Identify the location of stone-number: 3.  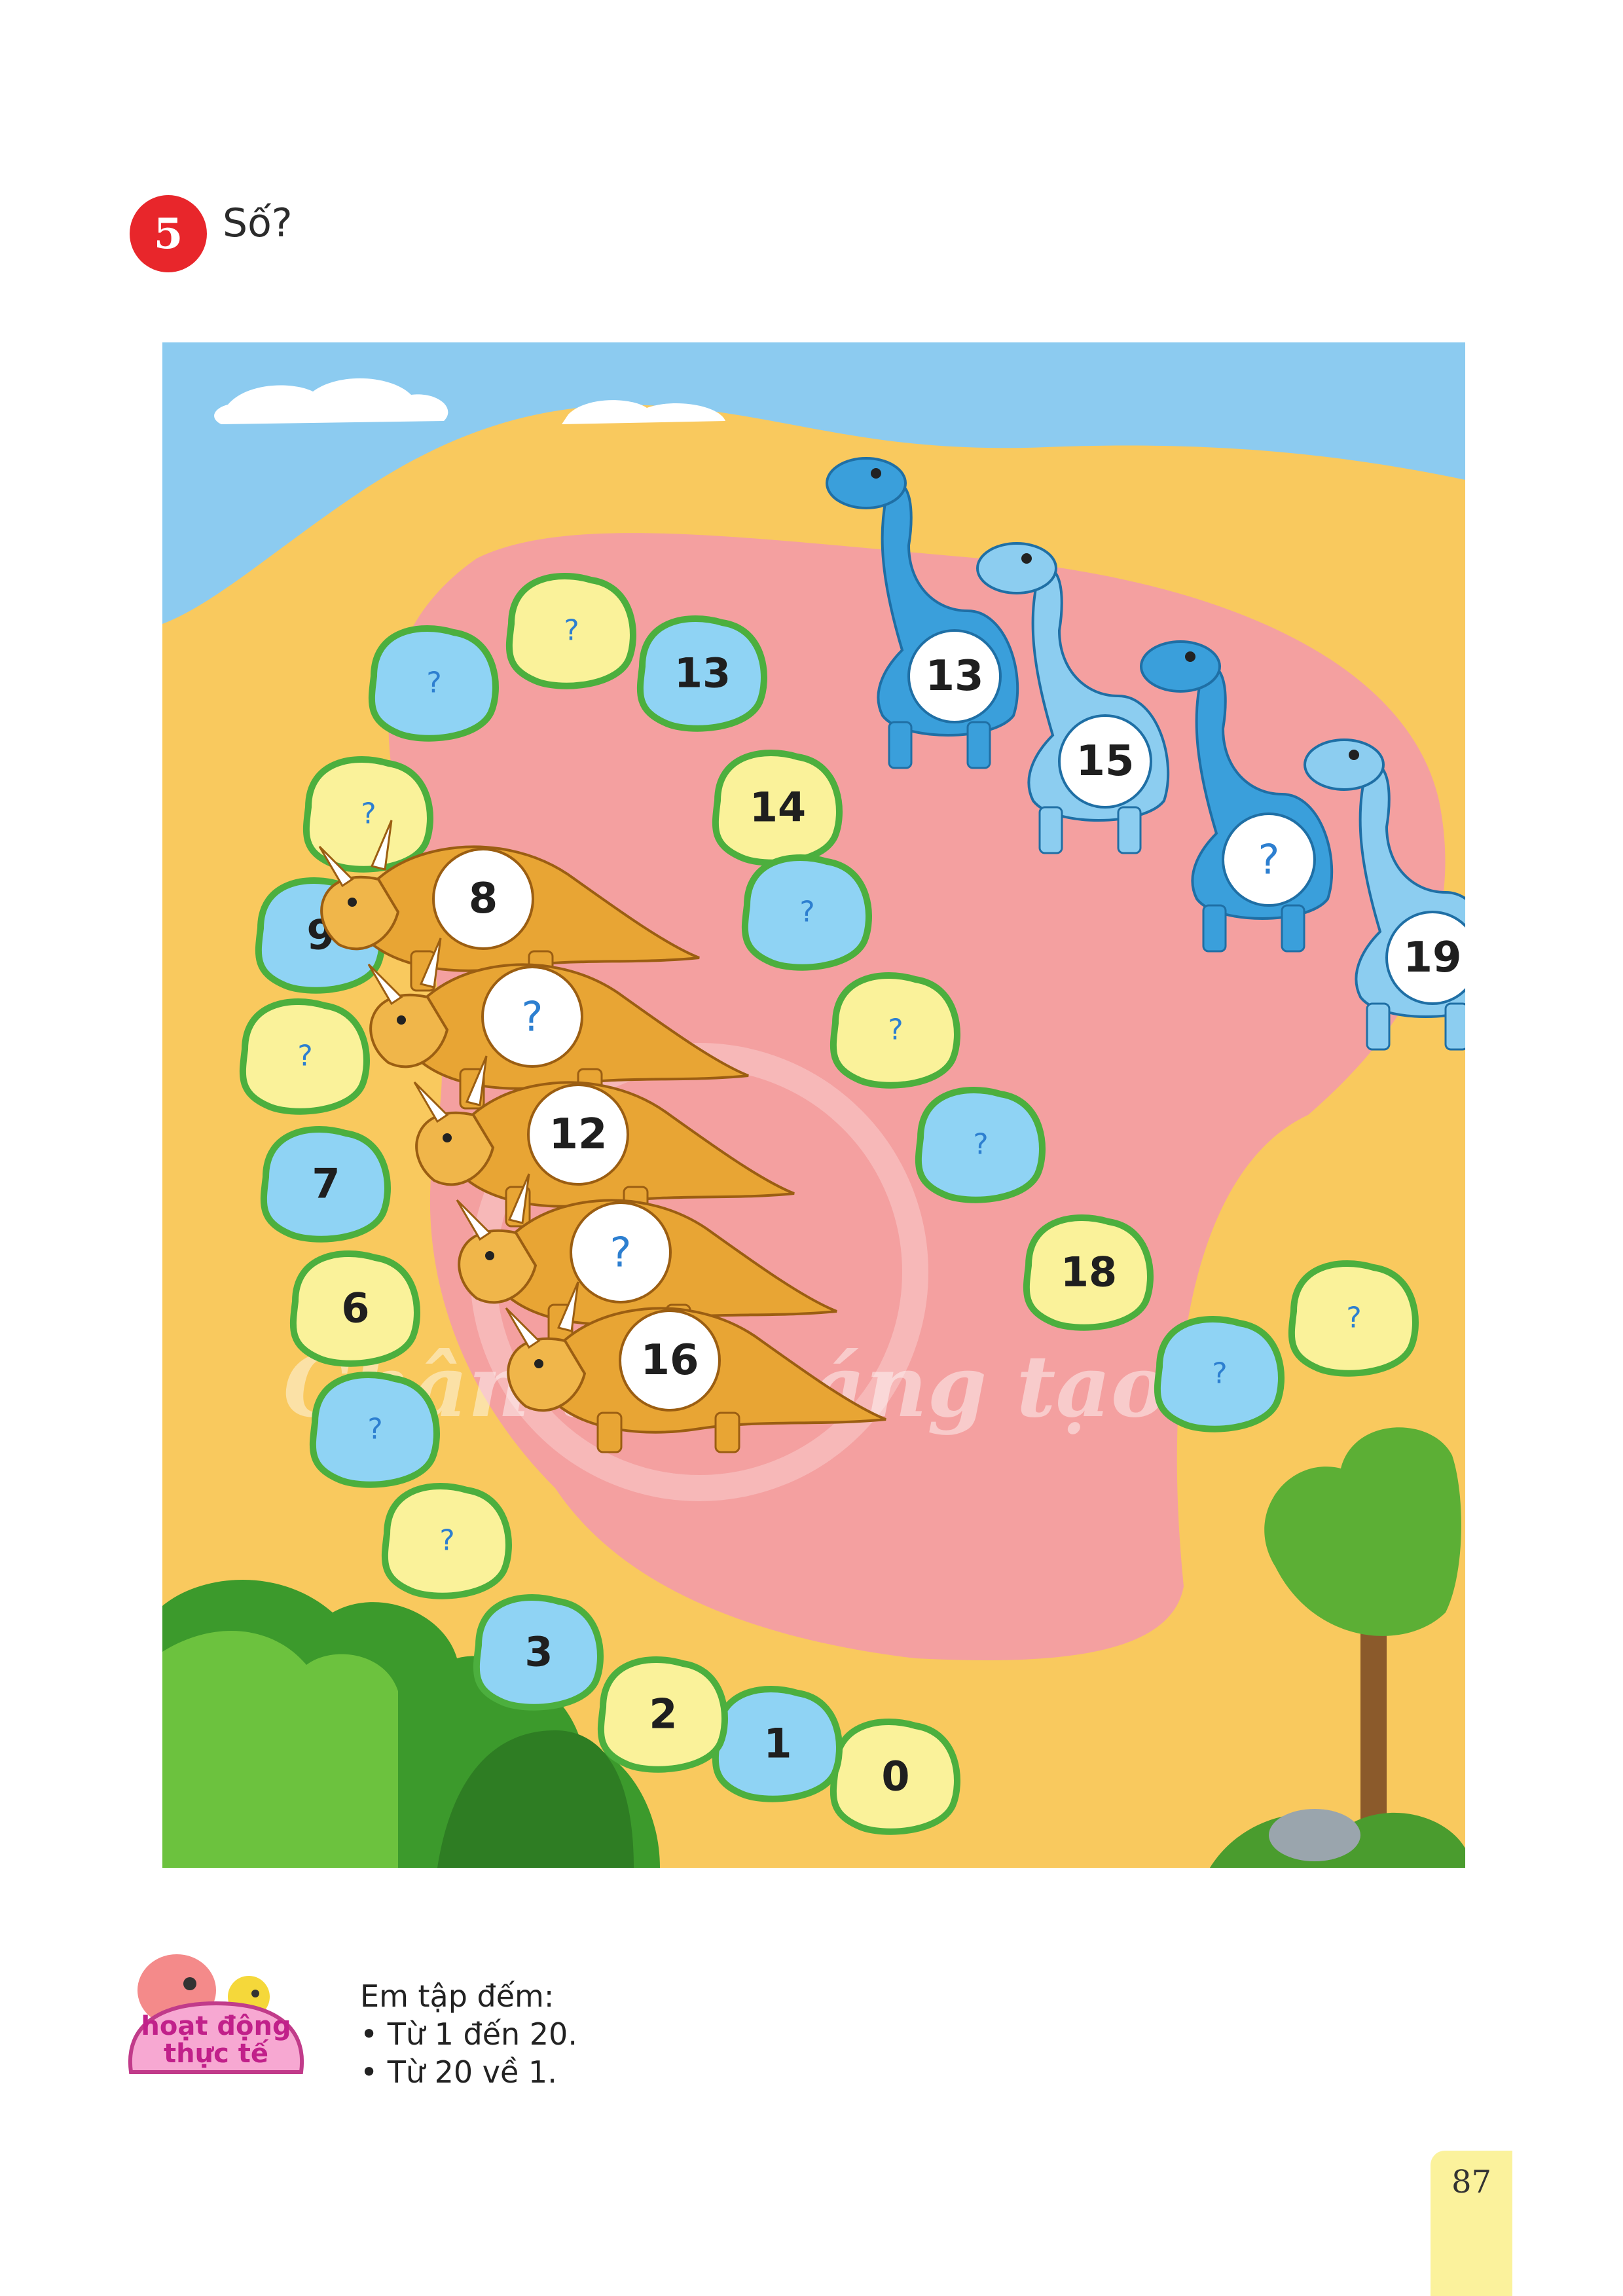
(538, 1652).